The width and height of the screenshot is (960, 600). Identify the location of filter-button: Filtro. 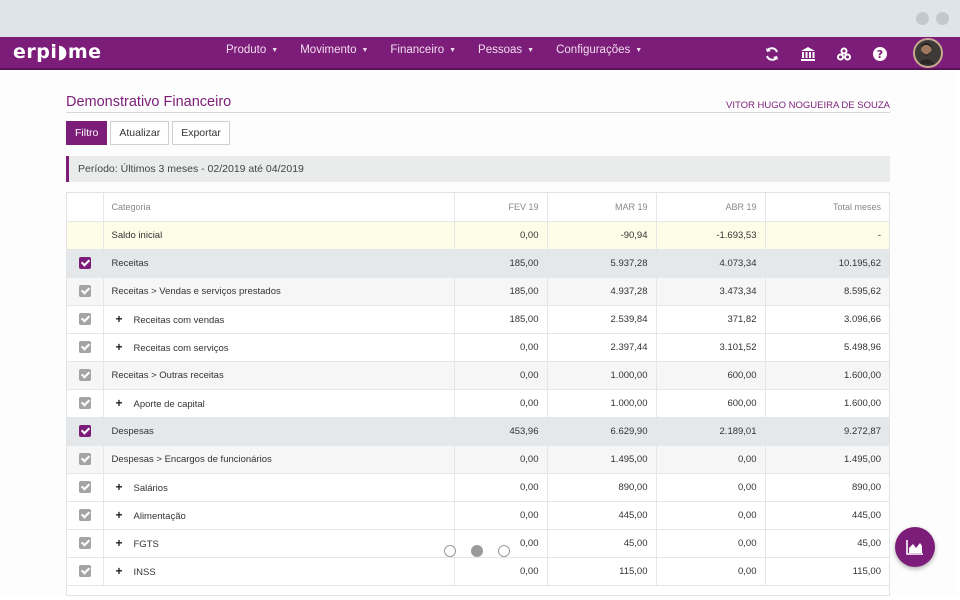
(87, 133).